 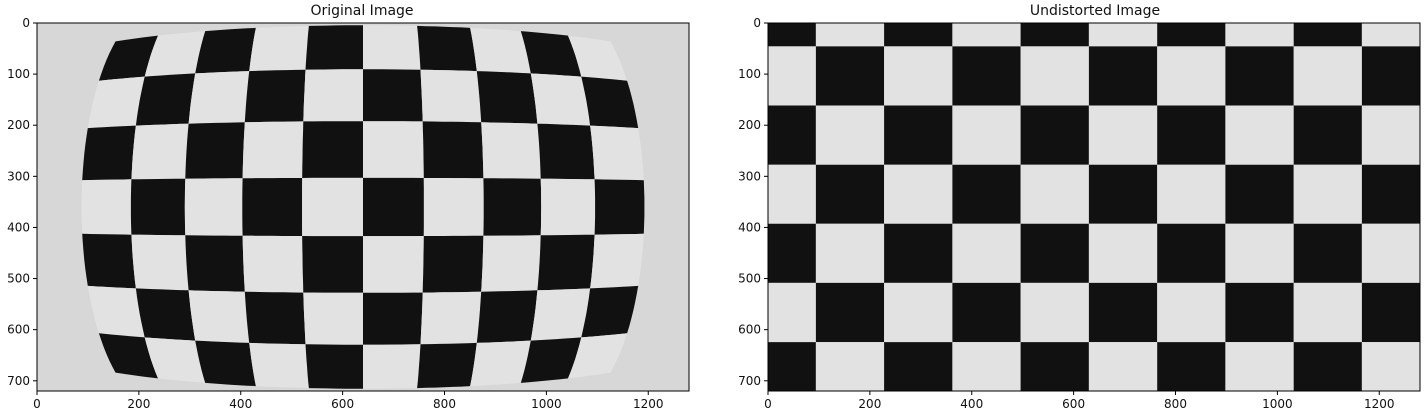 What do you see at coordinates (1175, 404) in the screenshot?
I see `x-tick-label: 800` at bounding box center [1175, 404].